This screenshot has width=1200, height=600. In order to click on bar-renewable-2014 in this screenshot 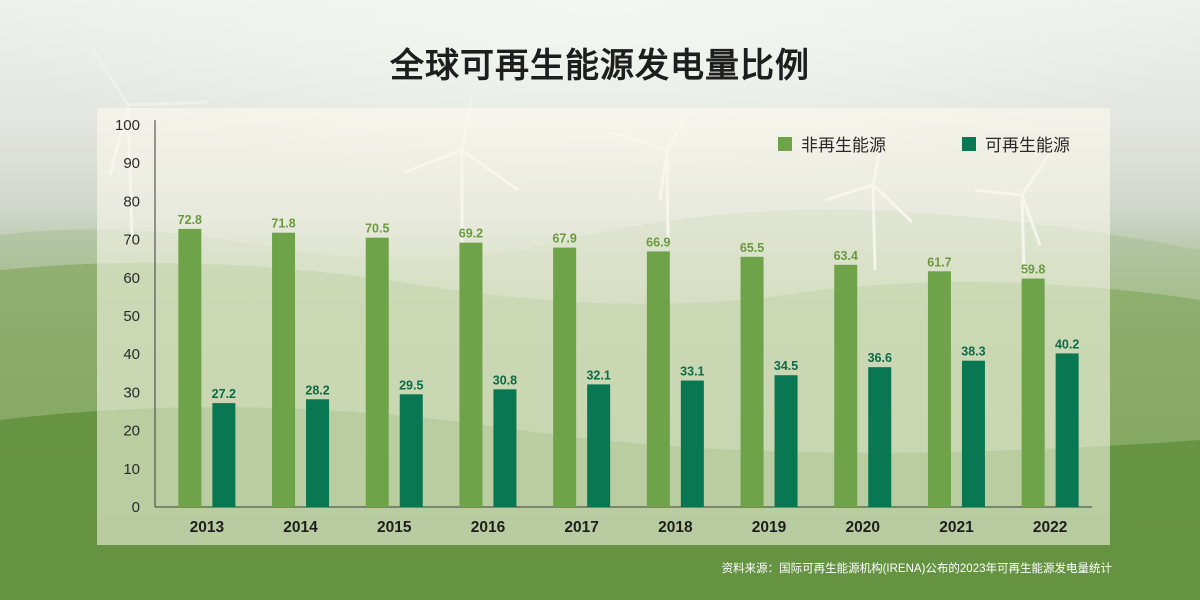, I will do `click(318, 453)`.